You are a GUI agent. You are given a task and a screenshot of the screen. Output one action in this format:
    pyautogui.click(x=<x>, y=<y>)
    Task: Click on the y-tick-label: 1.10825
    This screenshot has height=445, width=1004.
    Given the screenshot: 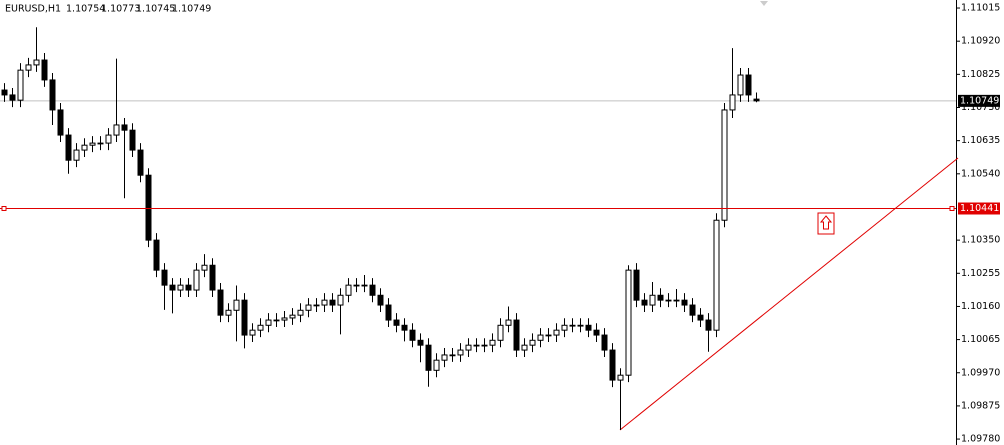 What is the action you would take?
    pyautogui.click(x=980, y=74)
    